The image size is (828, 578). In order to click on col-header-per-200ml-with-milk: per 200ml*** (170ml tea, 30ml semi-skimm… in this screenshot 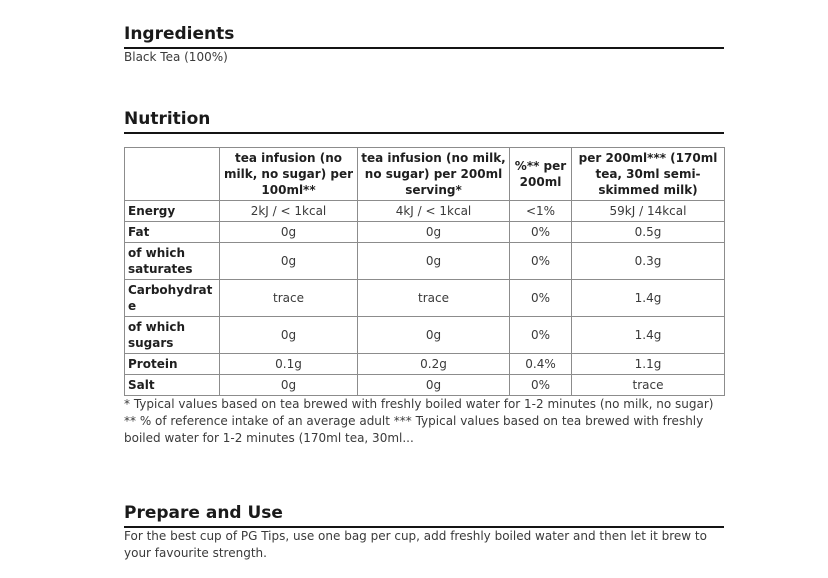, I will do `click(648, 174)`.